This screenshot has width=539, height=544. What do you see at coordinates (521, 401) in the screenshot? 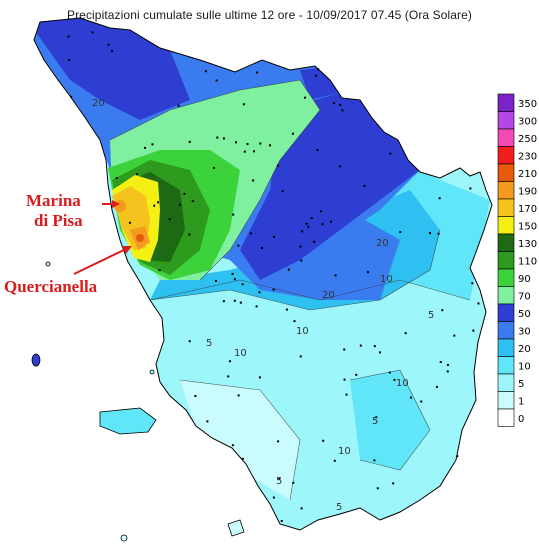
I see `legend-label: 1` at bounding box center [521, 401].